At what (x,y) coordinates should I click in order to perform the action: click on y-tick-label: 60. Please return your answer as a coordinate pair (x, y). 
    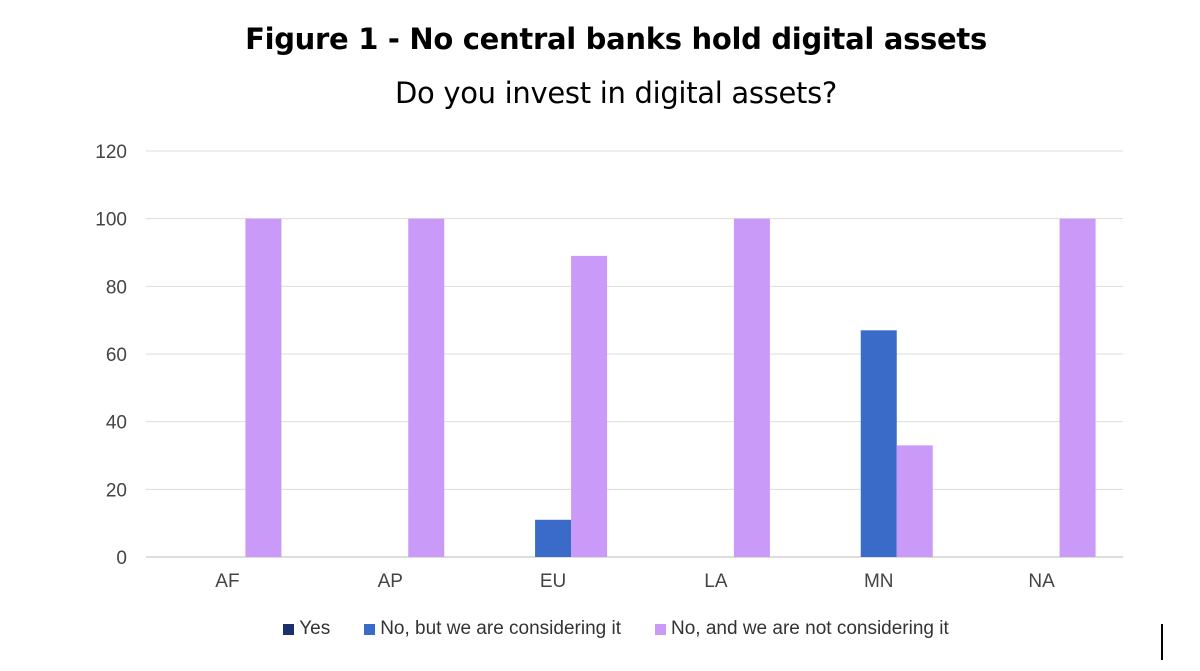
    Looking at the image, I should click on (116, 355).